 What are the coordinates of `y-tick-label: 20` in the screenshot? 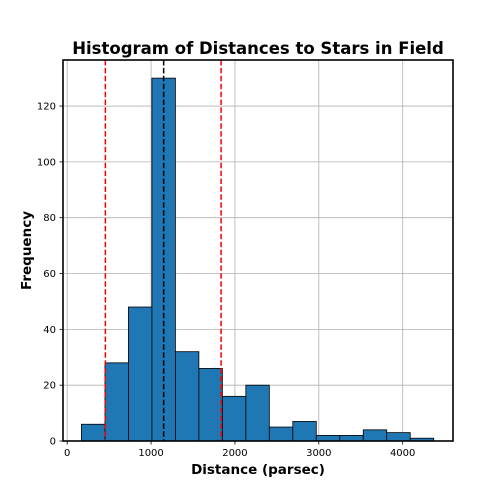 It's located at (49, 386).